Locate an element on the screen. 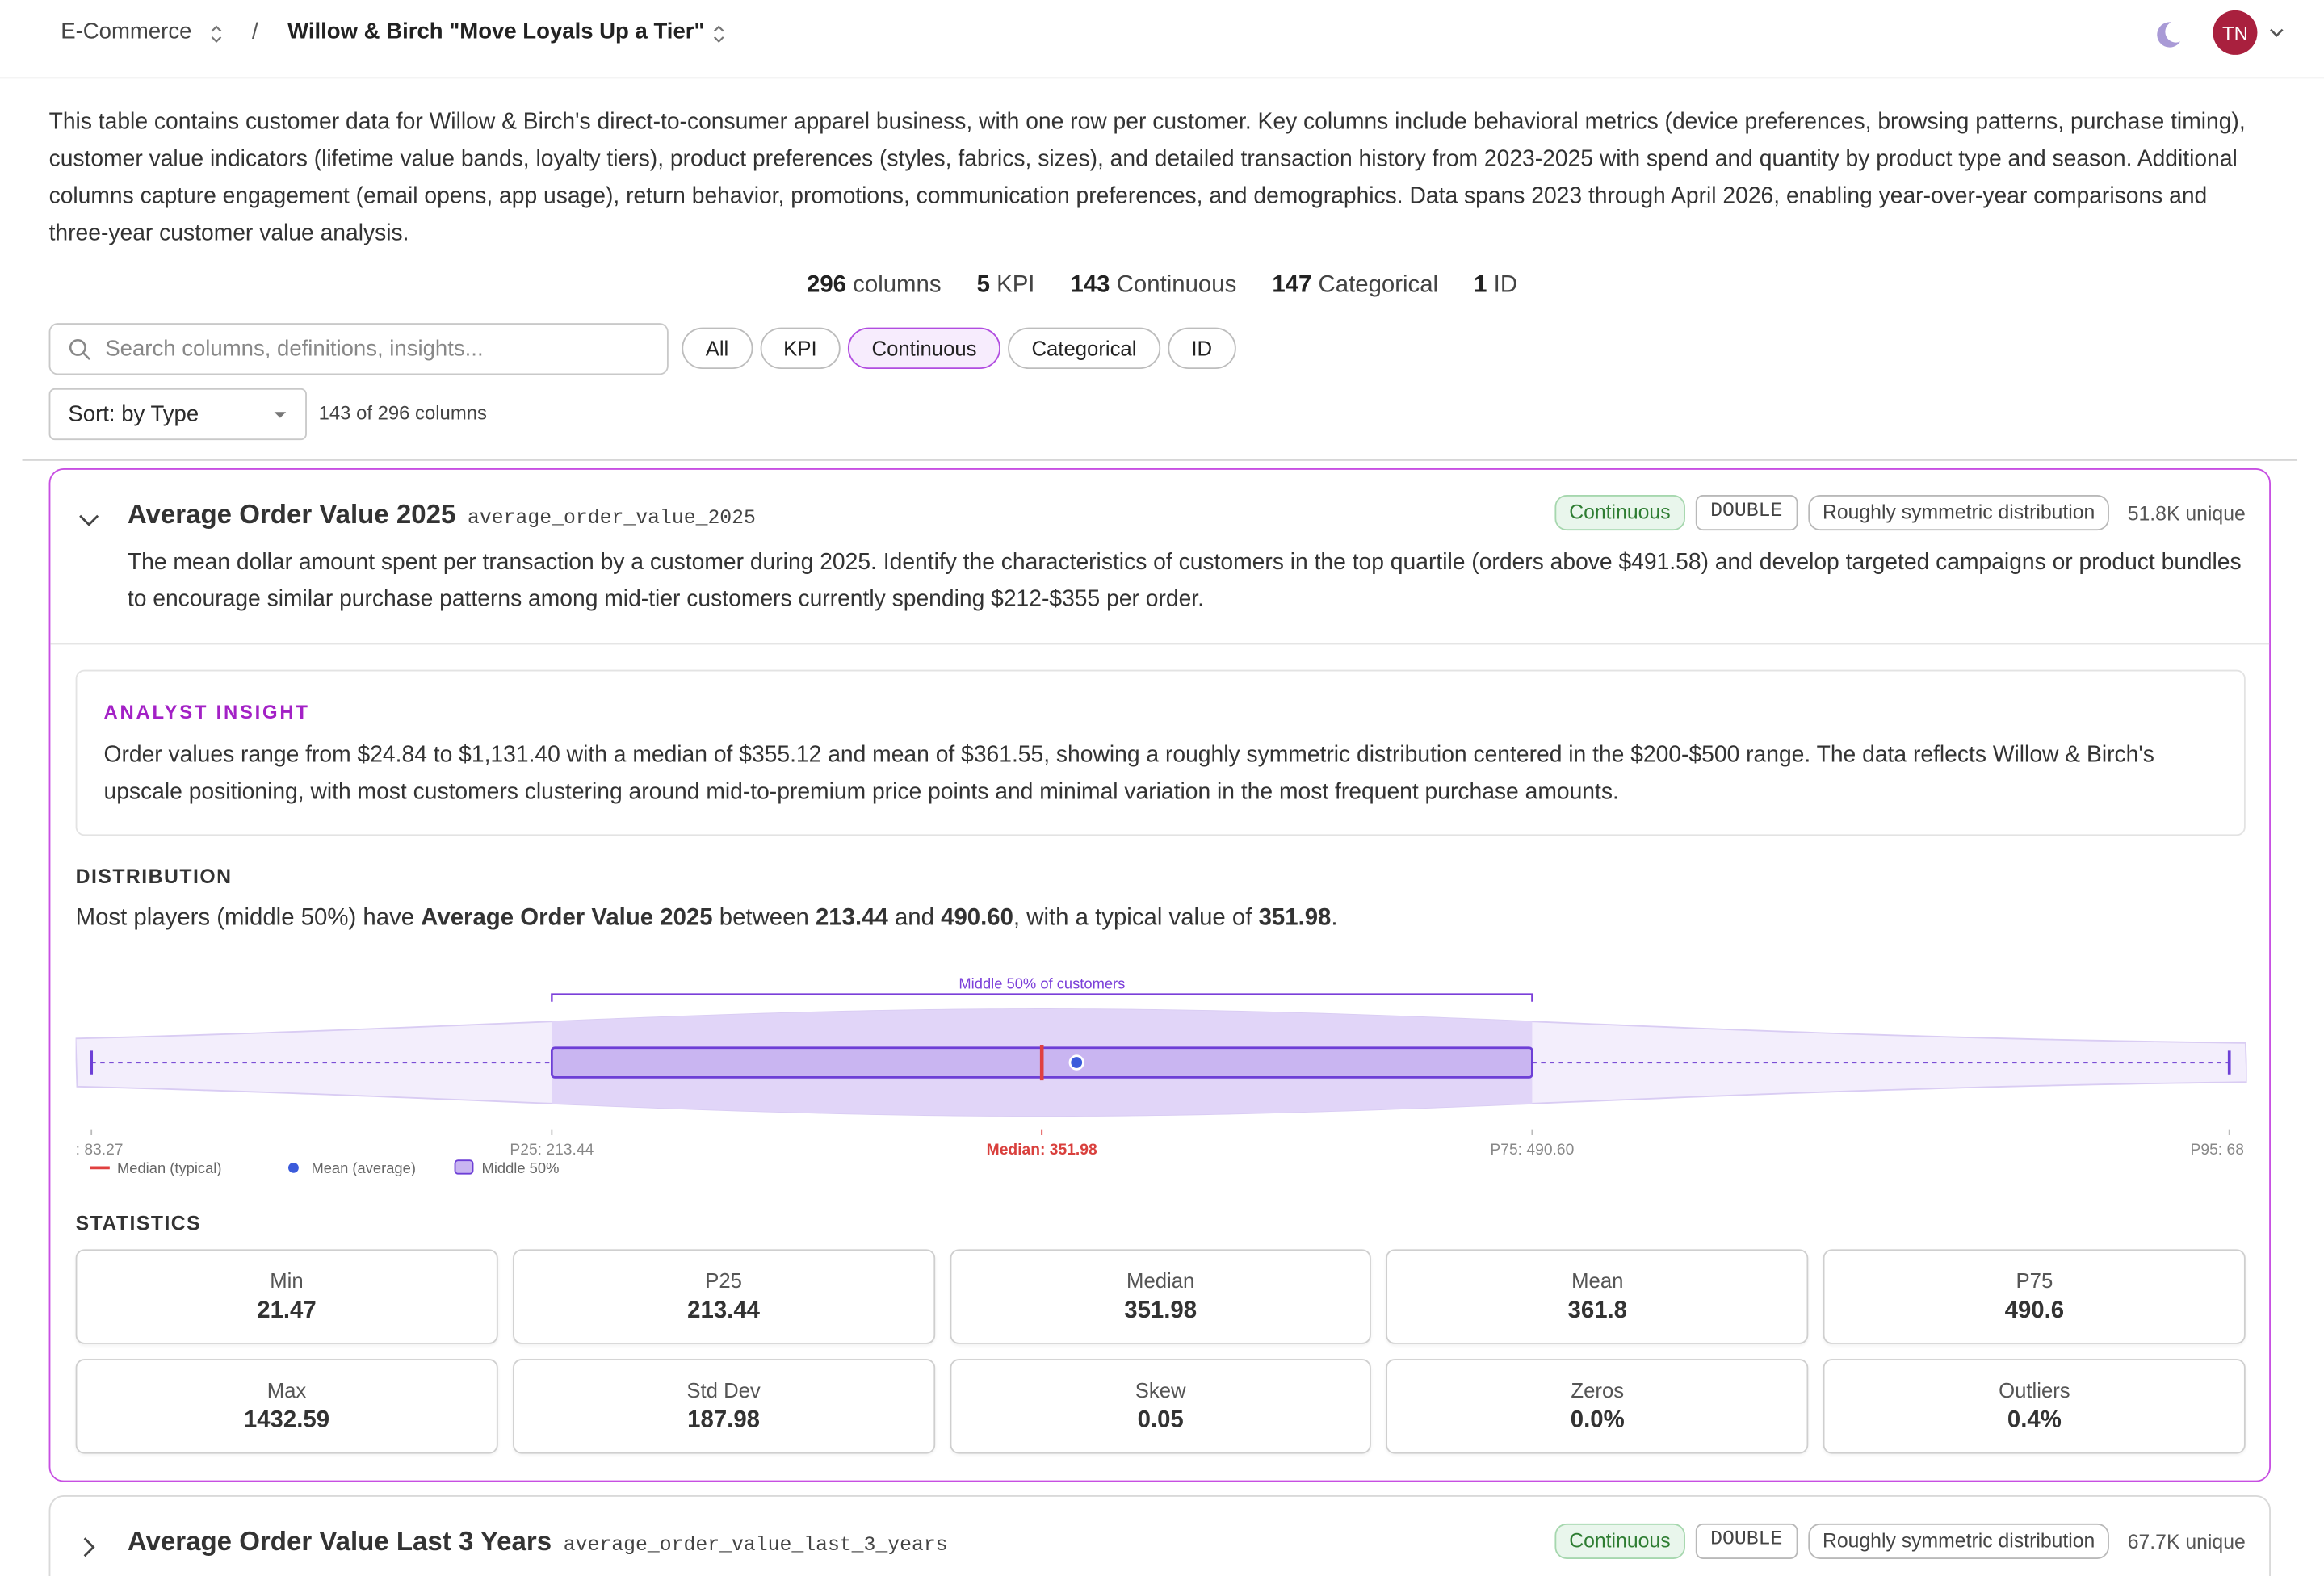 This screenshot has width=2324, height=1576. workspace-switcher: E-Commerce is located at coordinates (126, 32).